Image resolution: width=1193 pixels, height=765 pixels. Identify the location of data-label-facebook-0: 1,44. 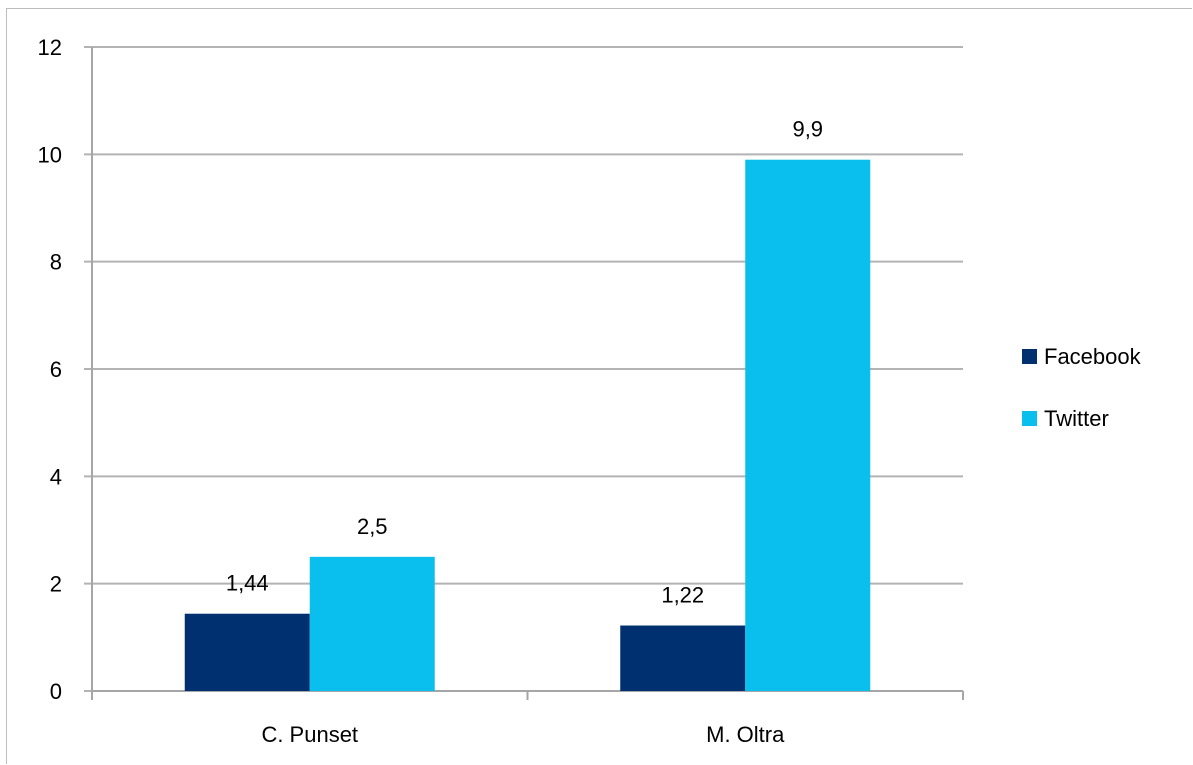
(247, 583).